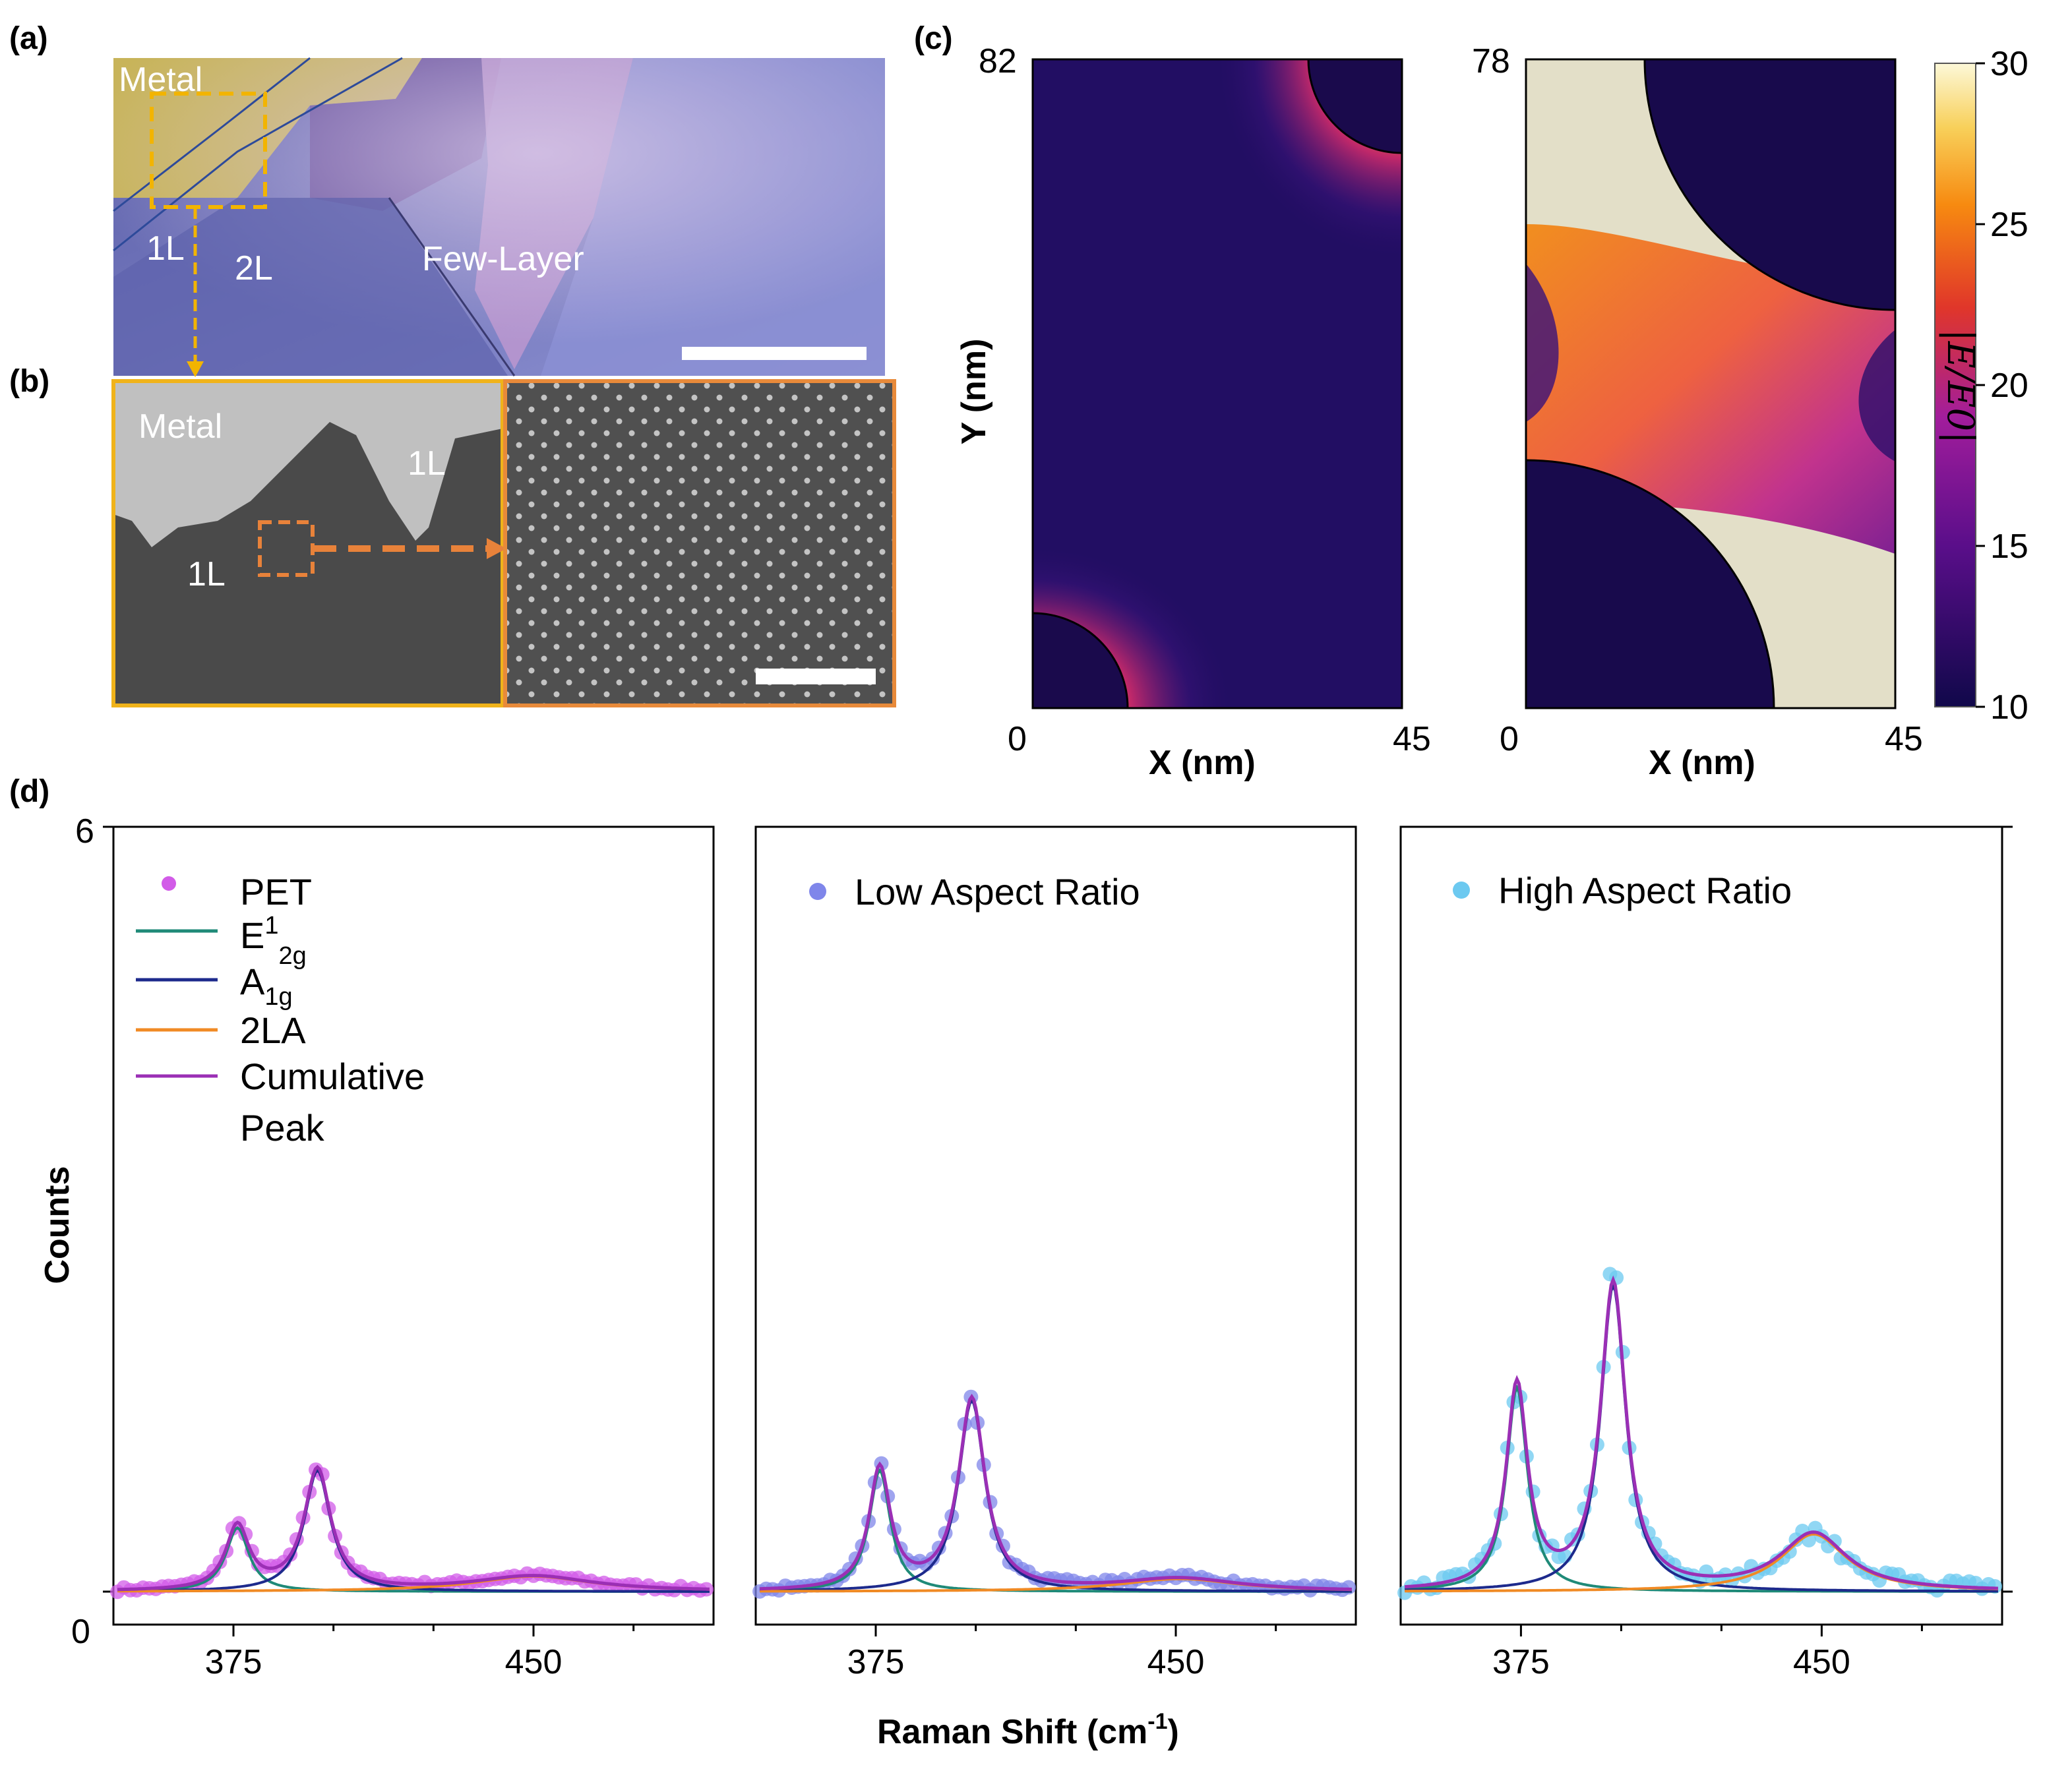 This screenshot has width=2072, height=1767. I want to click on optical-image: Metal 1L 2L Few-Layer, so click(499, 217).